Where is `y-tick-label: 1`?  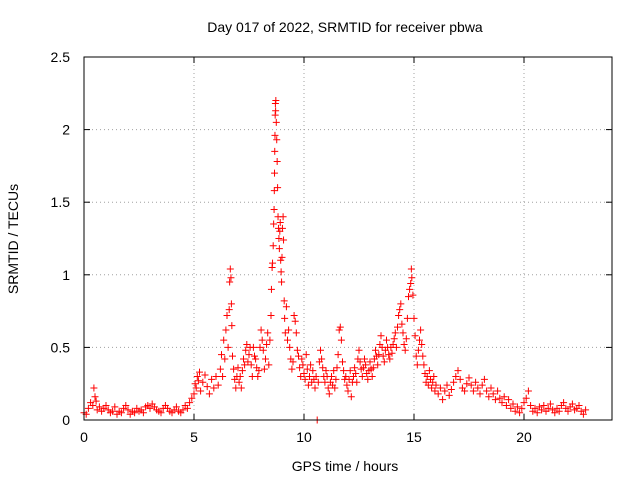 y-tick-label: 1 is located at coordinates (66, 275).